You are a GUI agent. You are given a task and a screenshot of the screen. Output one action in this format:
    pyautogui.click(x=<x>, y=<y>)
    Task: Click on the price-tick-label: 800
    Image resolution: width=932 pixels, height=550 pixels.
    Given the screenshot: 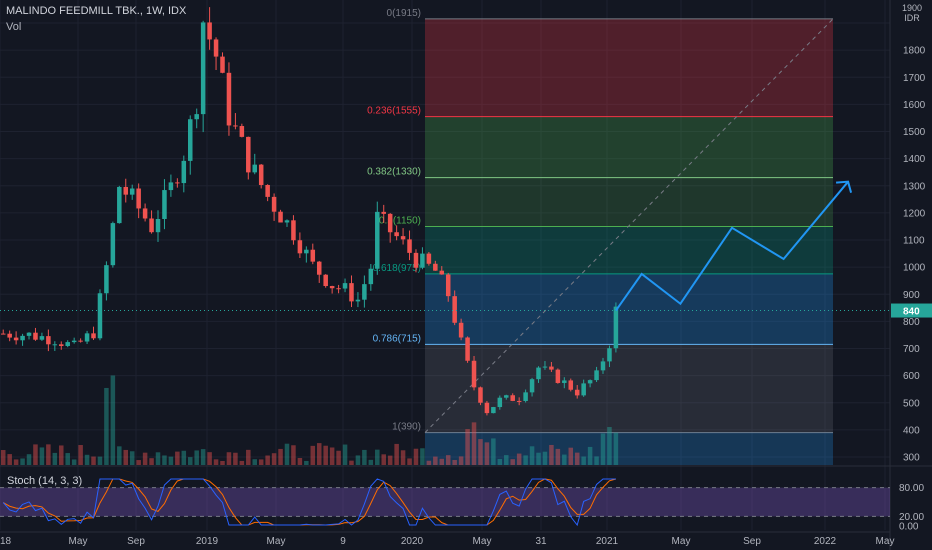 What is the action you would take?
    pyautogui.click(x=911, y=322)
    